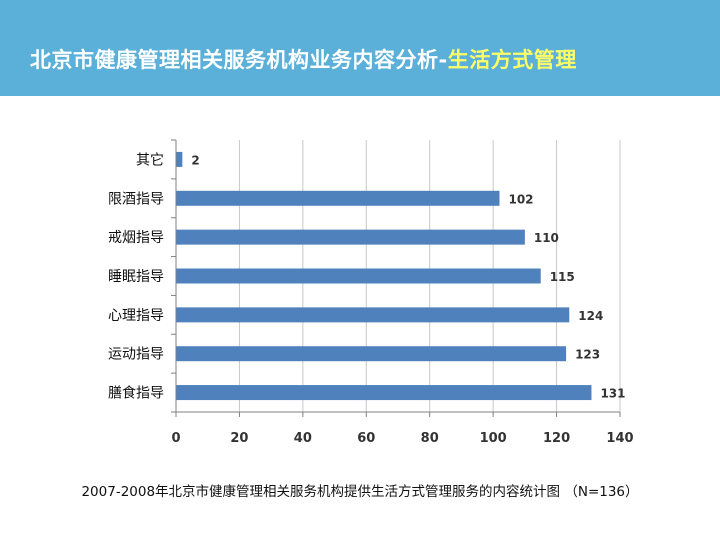  Describe the element at coordinates (136, 316) in the screenshot. I see `y-category-label: 心理指导` at that location.